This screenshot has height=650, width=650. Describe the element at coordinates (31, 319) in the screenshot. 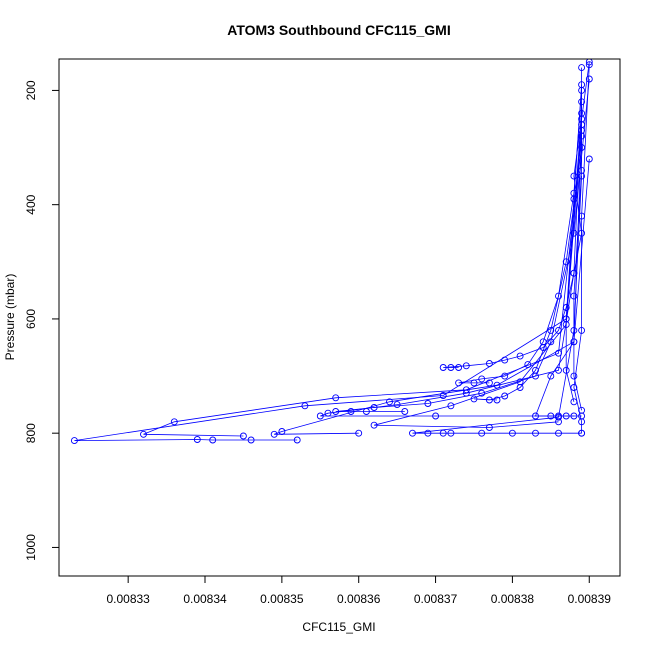

I see `y-tick-label: 600` at that location.